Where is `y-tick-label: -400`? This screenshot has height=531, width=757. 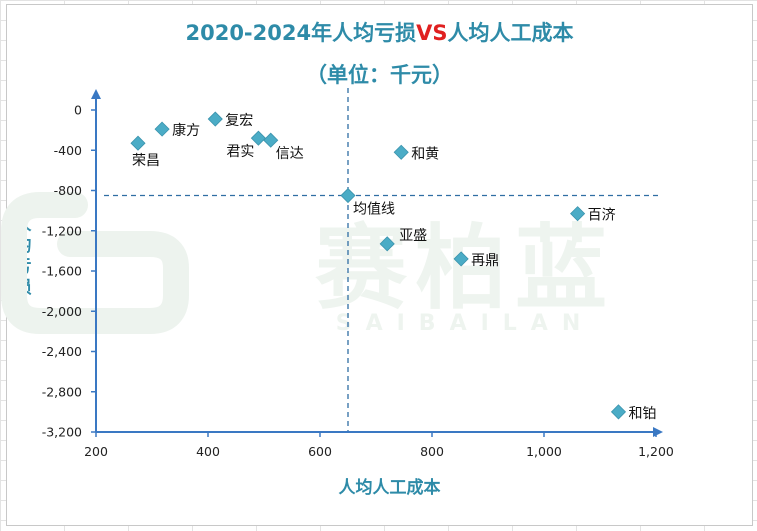
y-tick-label: -400 is located at coordinates (68, 150).